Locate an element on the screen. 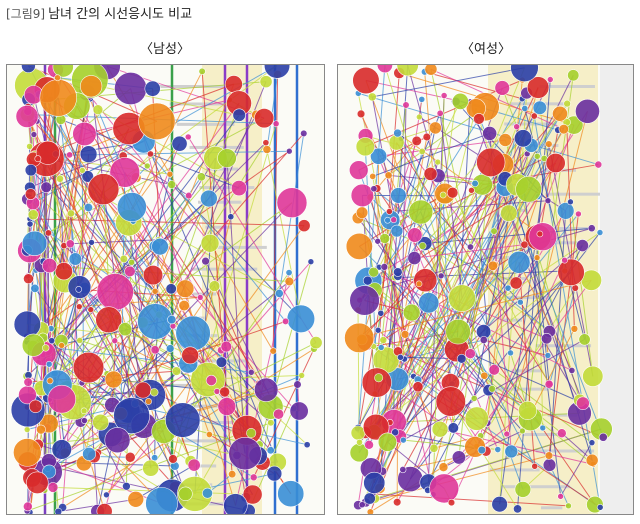 The image size is (640, 524). panel-label: 〈여성〉 is located at coordinates (486, 49).